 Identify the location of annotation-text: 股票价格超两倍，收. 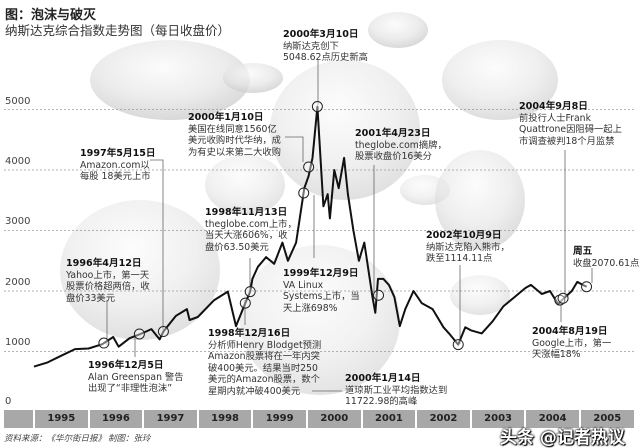
(108, 287).